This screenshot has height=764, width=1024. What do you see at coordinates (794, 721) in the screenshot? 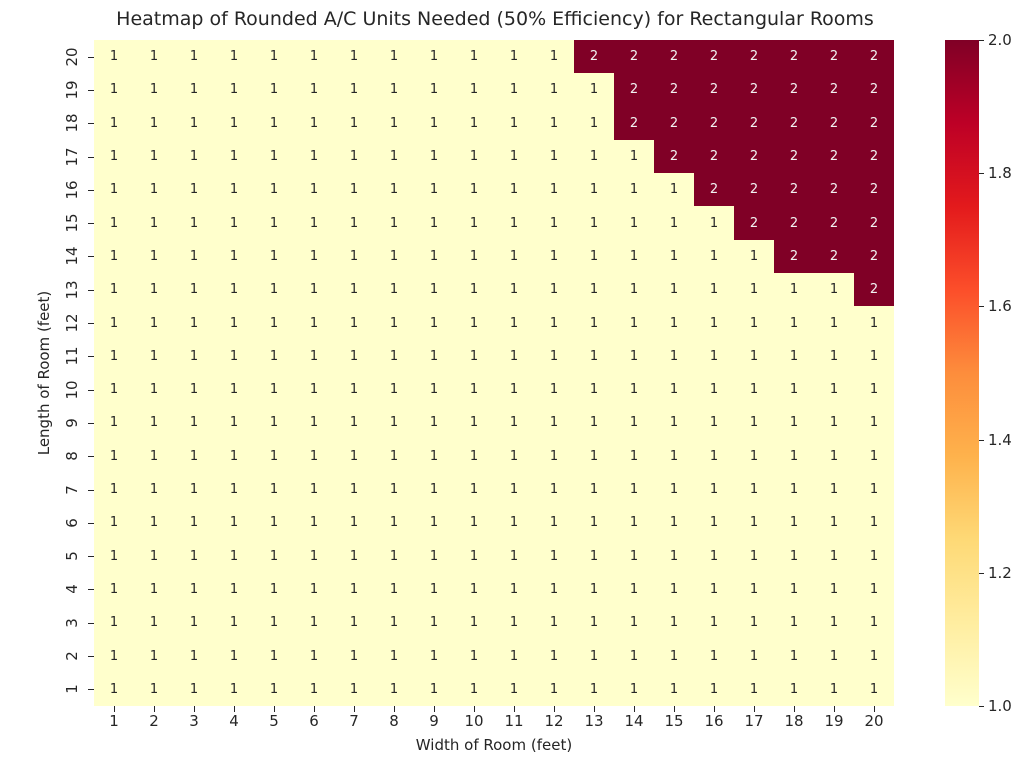
I see `x-tick-label: 18` at bounding box center [794, 721].